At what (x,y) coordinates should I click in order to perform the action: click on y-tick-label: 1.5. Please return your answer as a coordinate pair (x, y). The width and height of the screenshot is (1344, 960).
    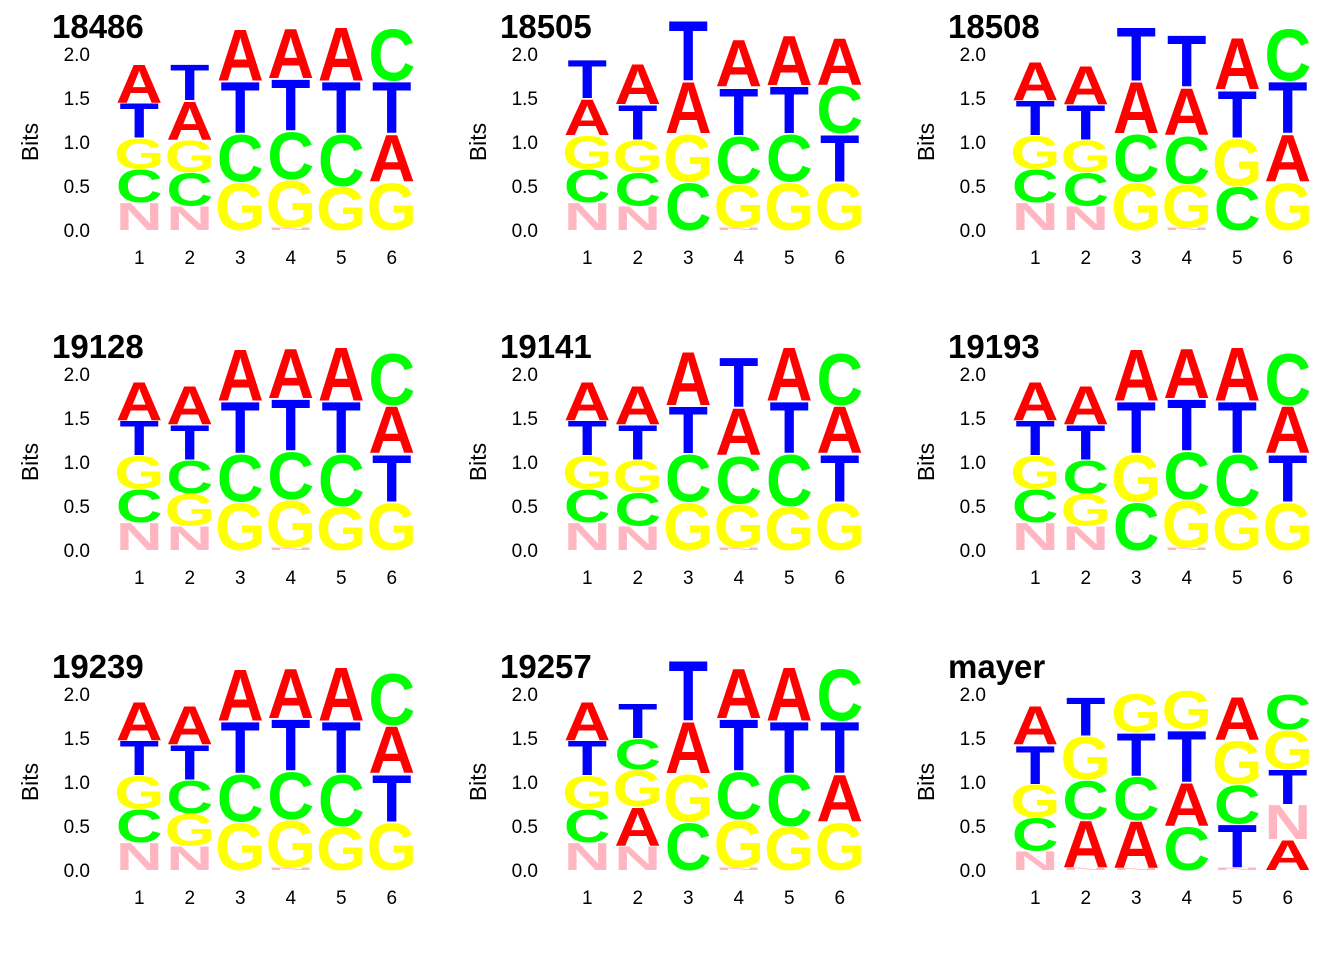
    Looking at the image, I should click on (973, 99).